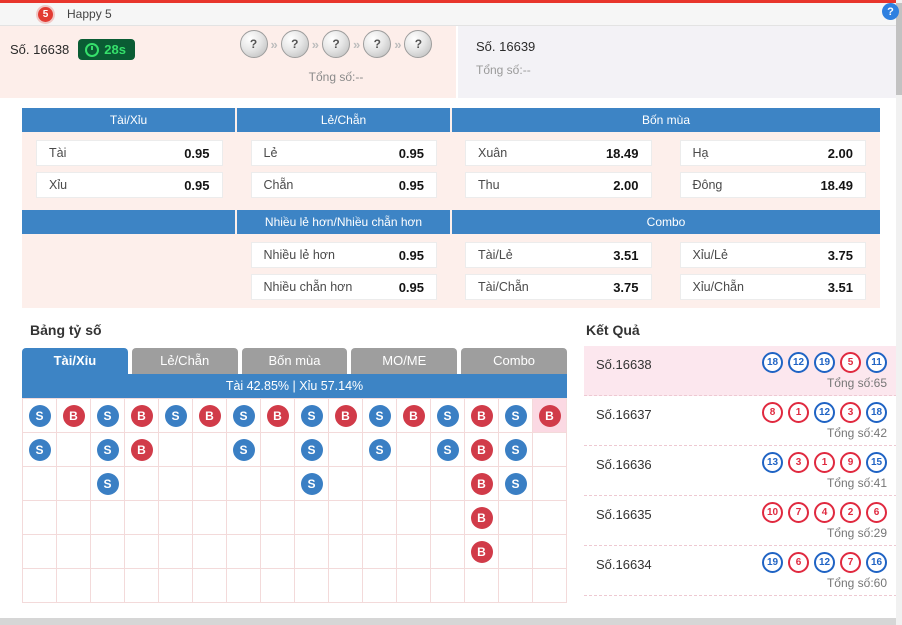  What do you see at coordinates (558, 185) in the screenshot?
I see `bet-option: Thu 2.00` at bounding box center [558, 185].